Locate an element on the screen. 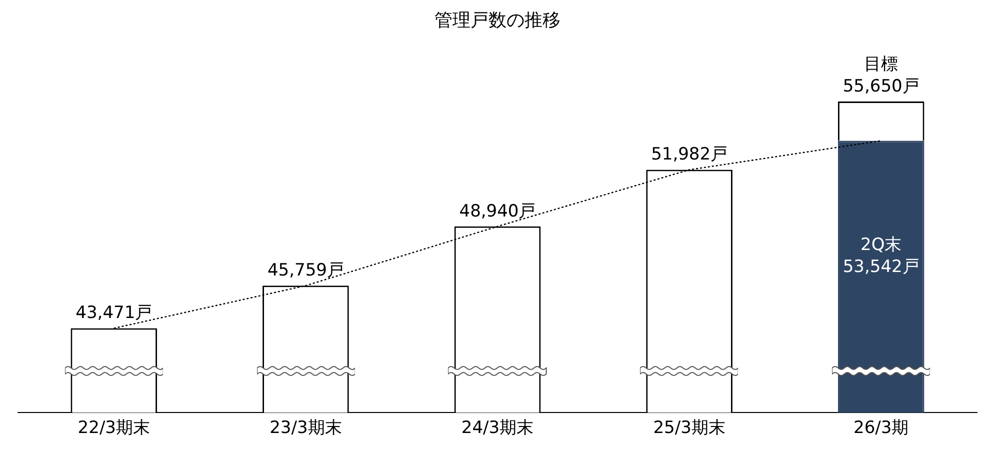  x-tick-label: 25/3期末 is located at coordinates (689, 428).